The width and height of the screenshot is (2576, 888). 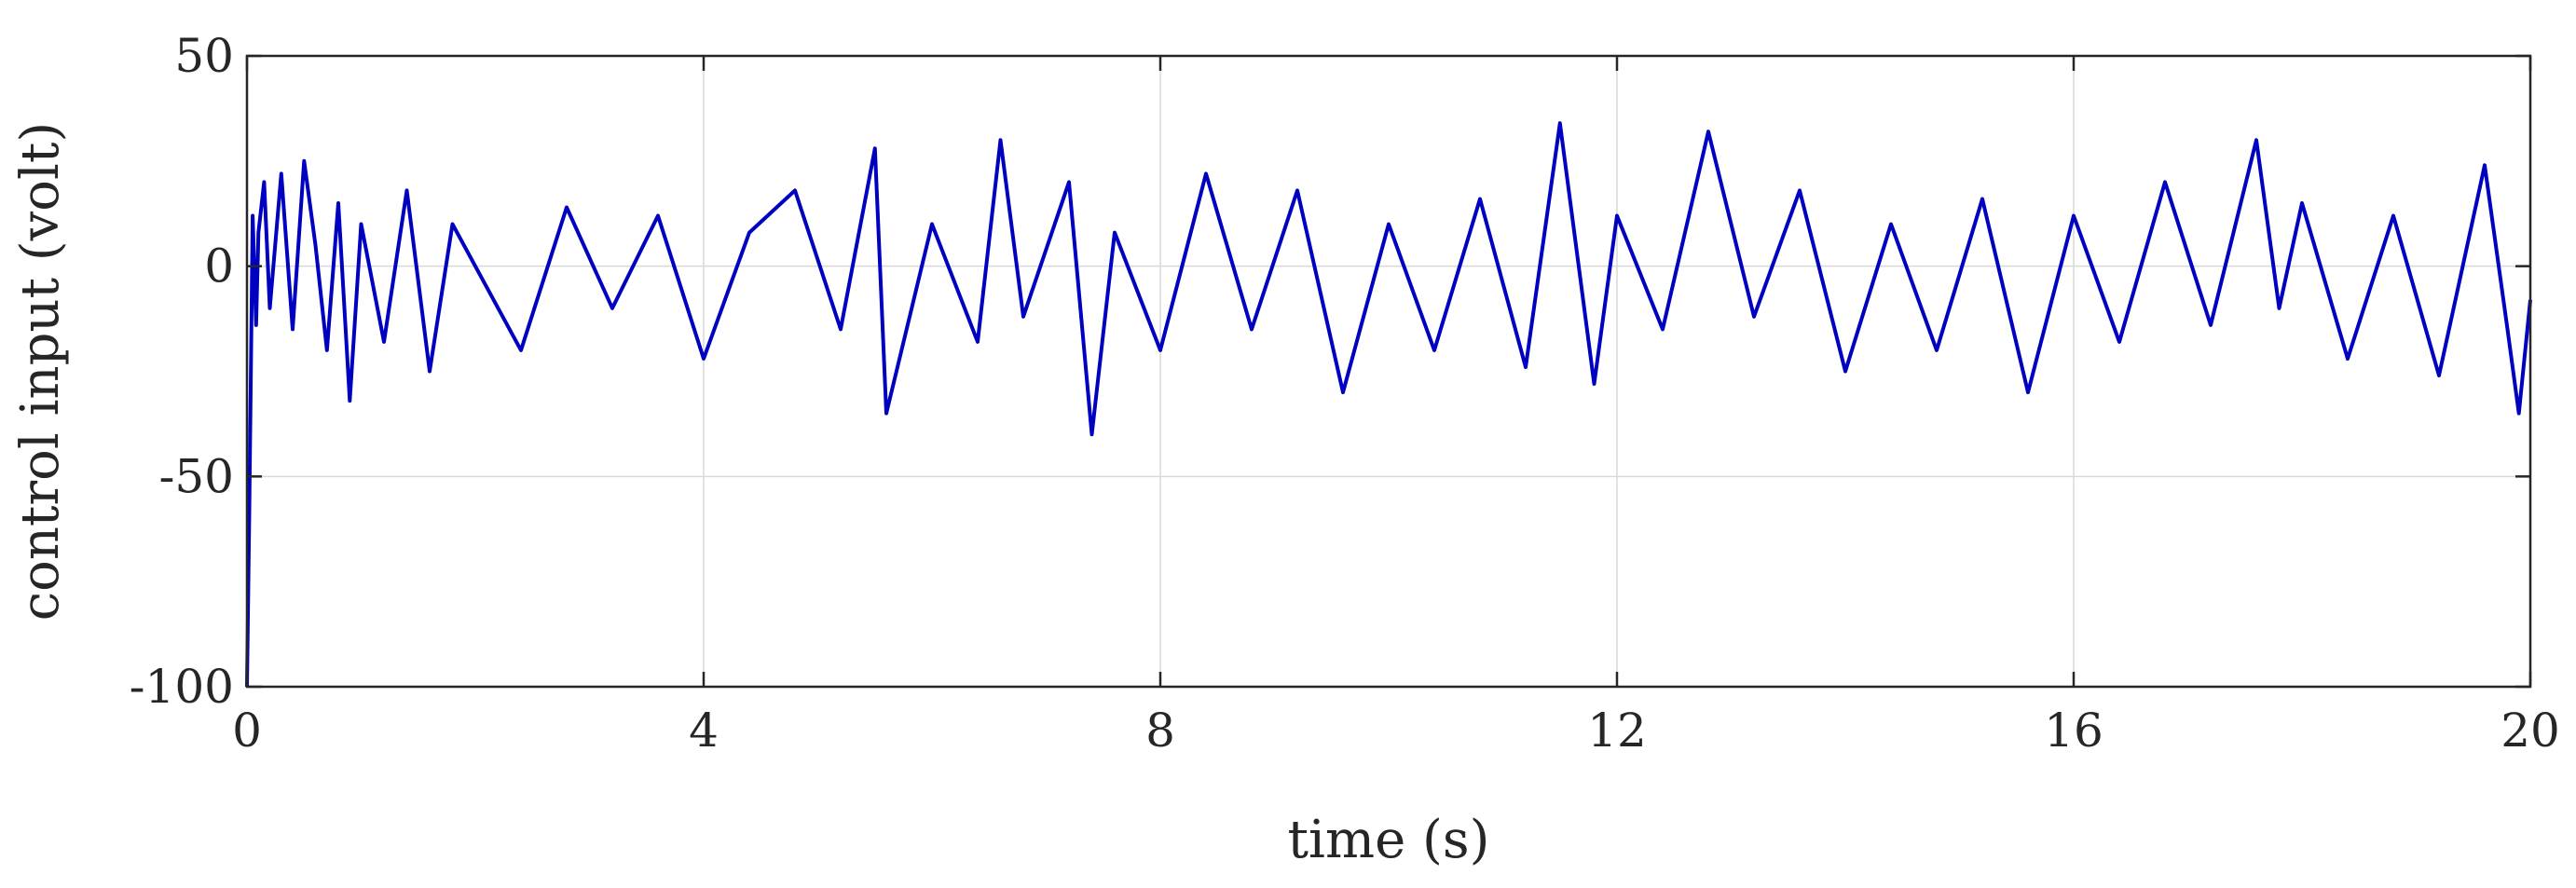 I want to click on x-tick-label: 16, so click(x=2073, y=731).